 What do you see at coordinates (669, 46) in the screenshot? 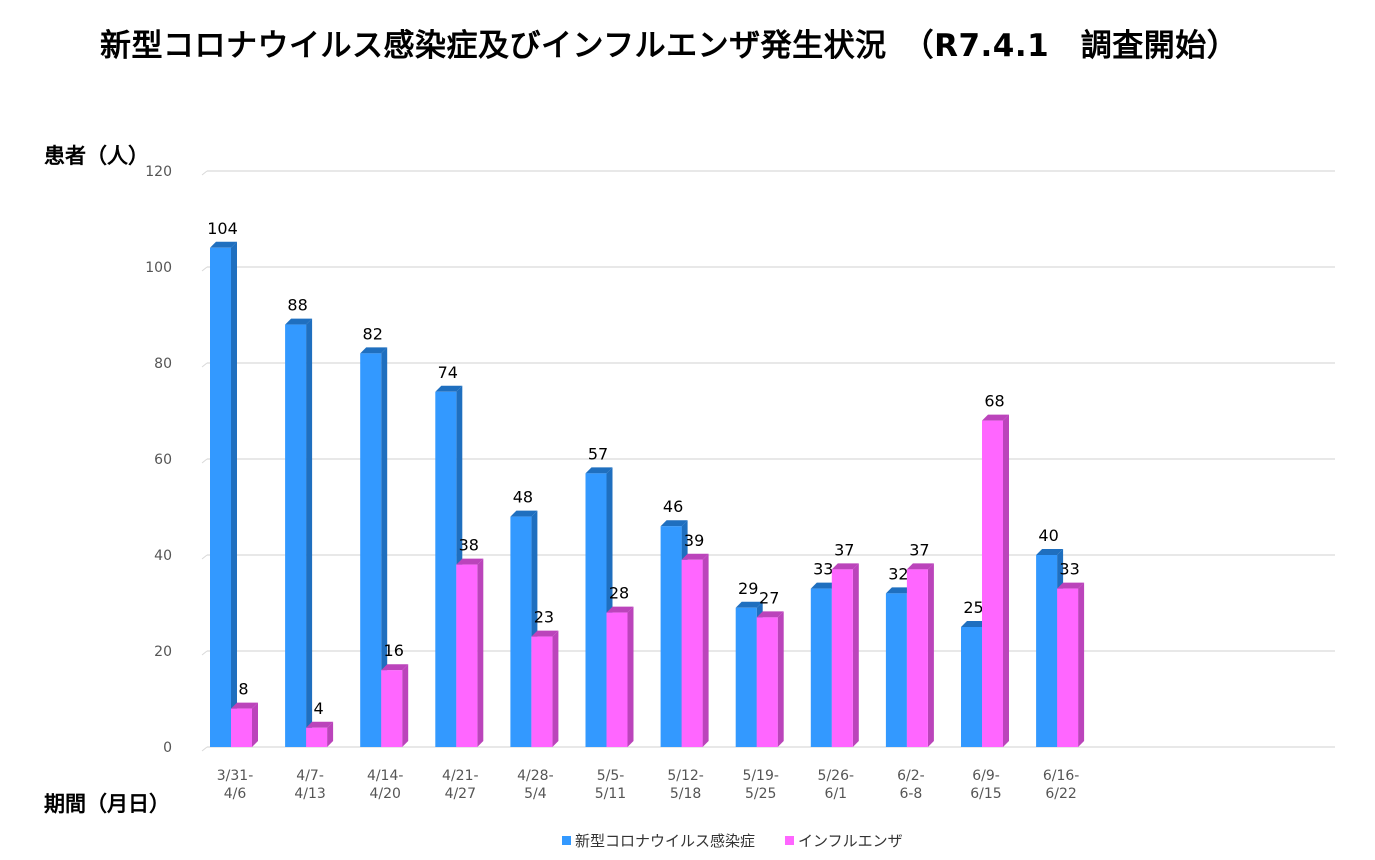
I see `chart-title: 新型コロナウイルス感染症及びインフルエンザ発生状況 （R7.4.1 調査開始）` at bounding box center [669, 46].